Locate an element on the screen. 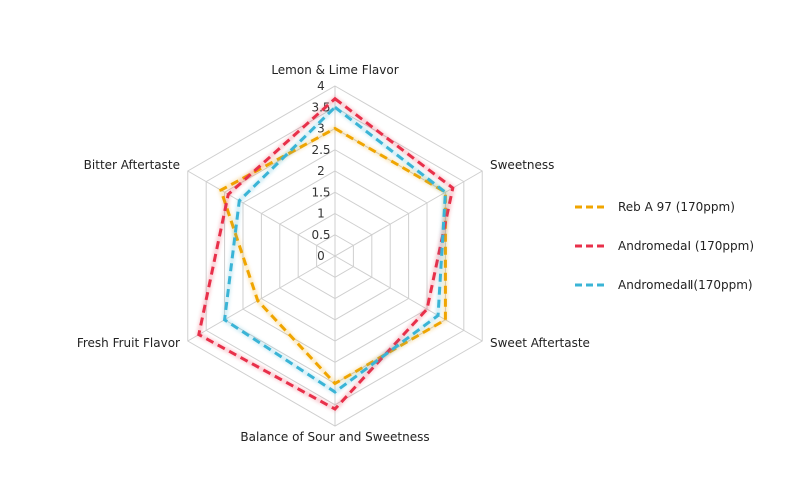 Image resolution: width=800 pixels, height=502 pixels. tick-label: 0.5 is located at coordinates (320, 235).